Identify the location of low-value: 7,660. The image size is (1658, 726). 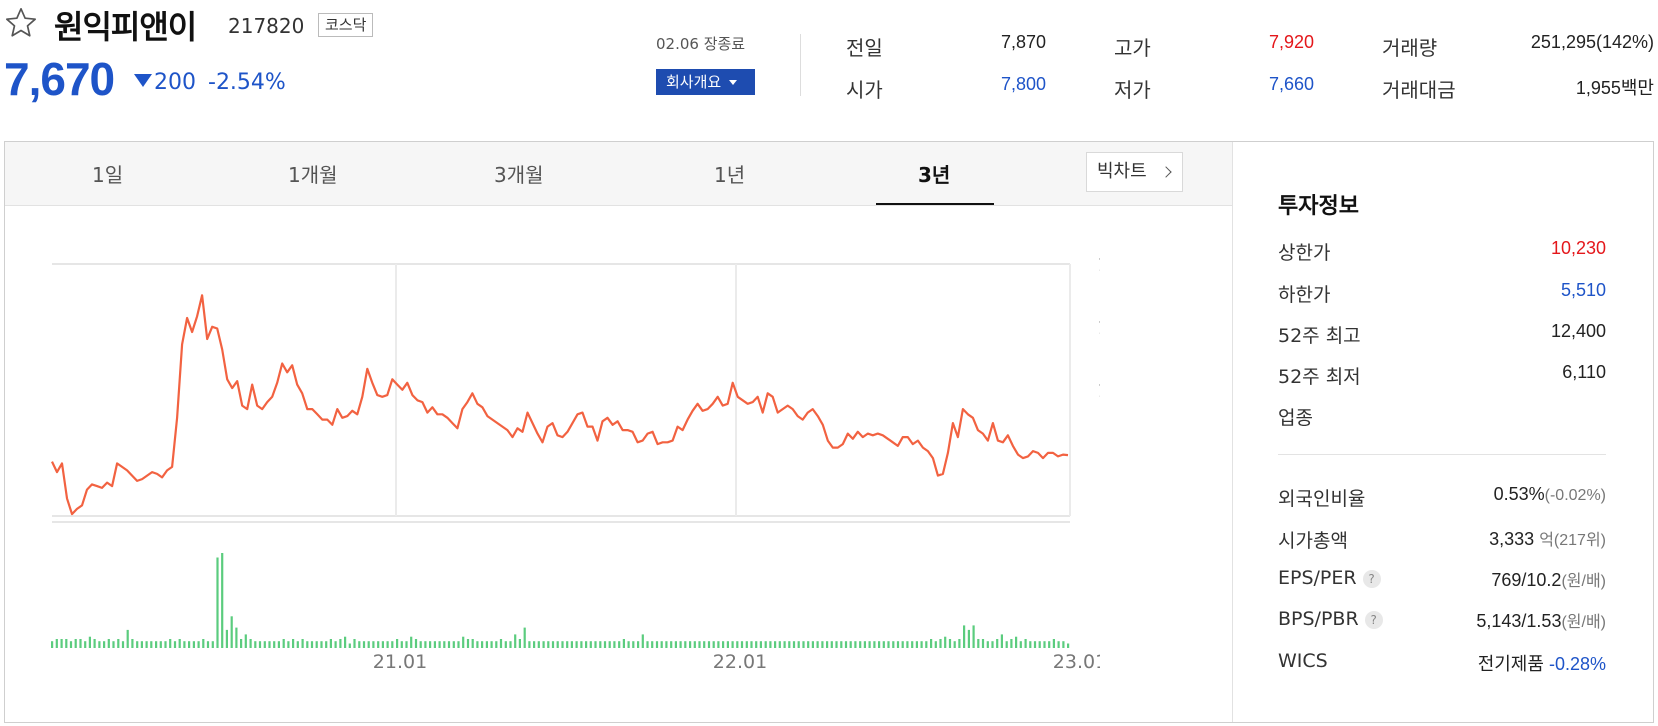
(1291, 84).